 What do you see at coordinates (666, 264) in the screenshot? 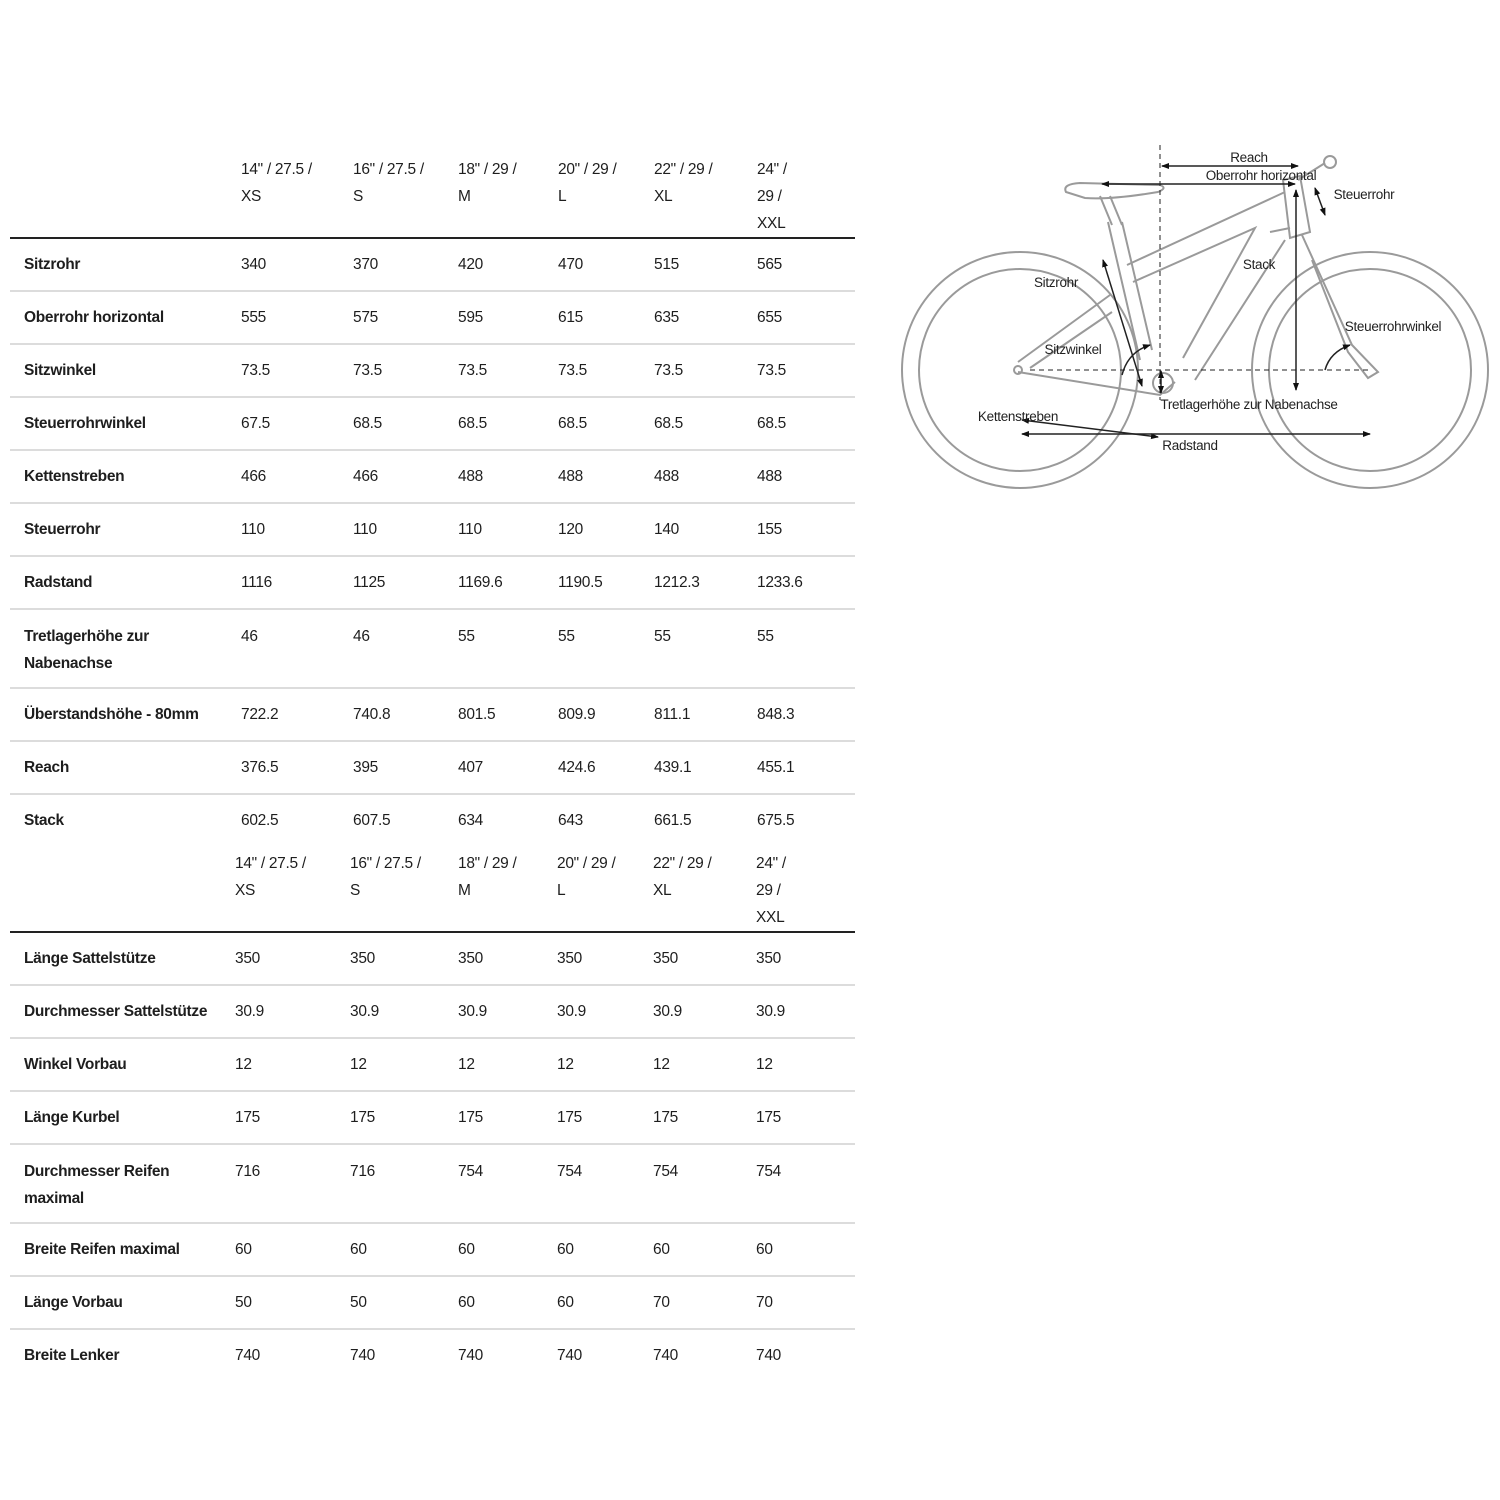
I see `cell-value: 515` at bounding box center [666, 264].